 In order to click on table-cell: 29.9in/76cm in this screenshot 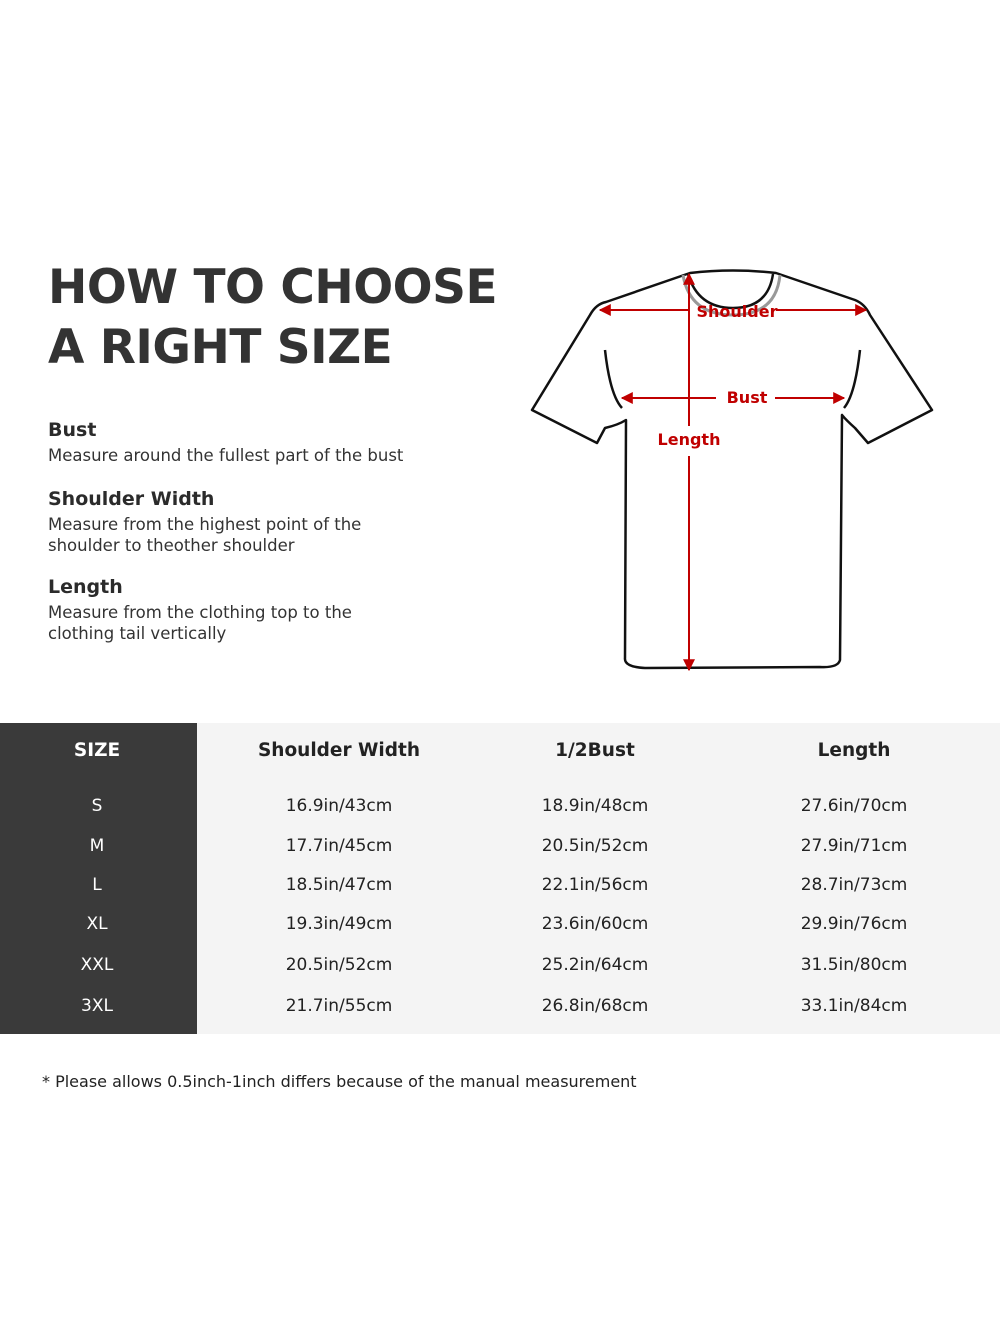, I will do `click(854, 924)`.